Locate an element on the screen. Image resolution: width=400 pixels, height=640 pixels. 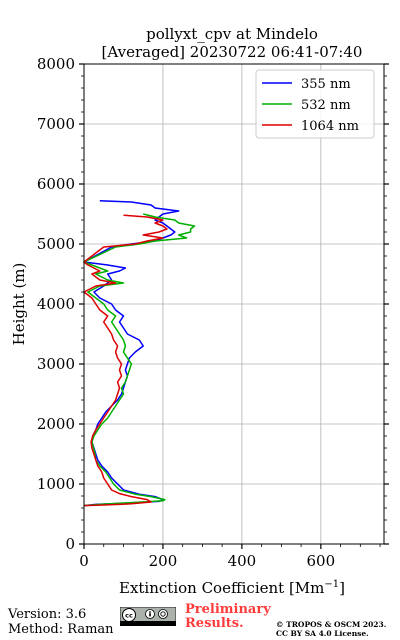
series-line-355-nm is located at coordinates (131, 353).